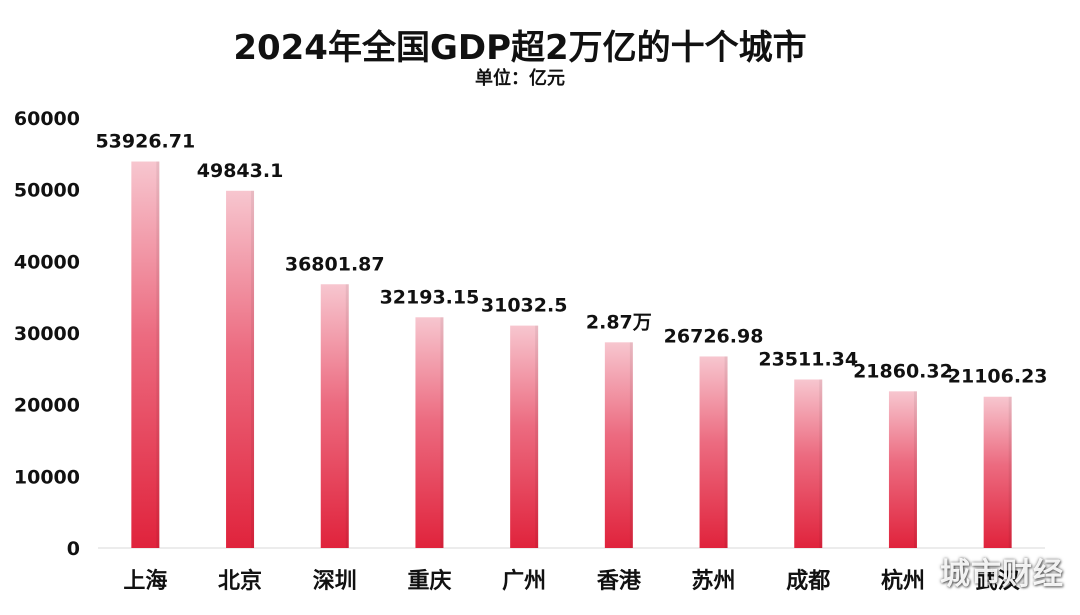 The image size is (1080, 615). I want to click on chart-title: 2024年全国GDP超2万亿的十个城市, so click(520, 48).